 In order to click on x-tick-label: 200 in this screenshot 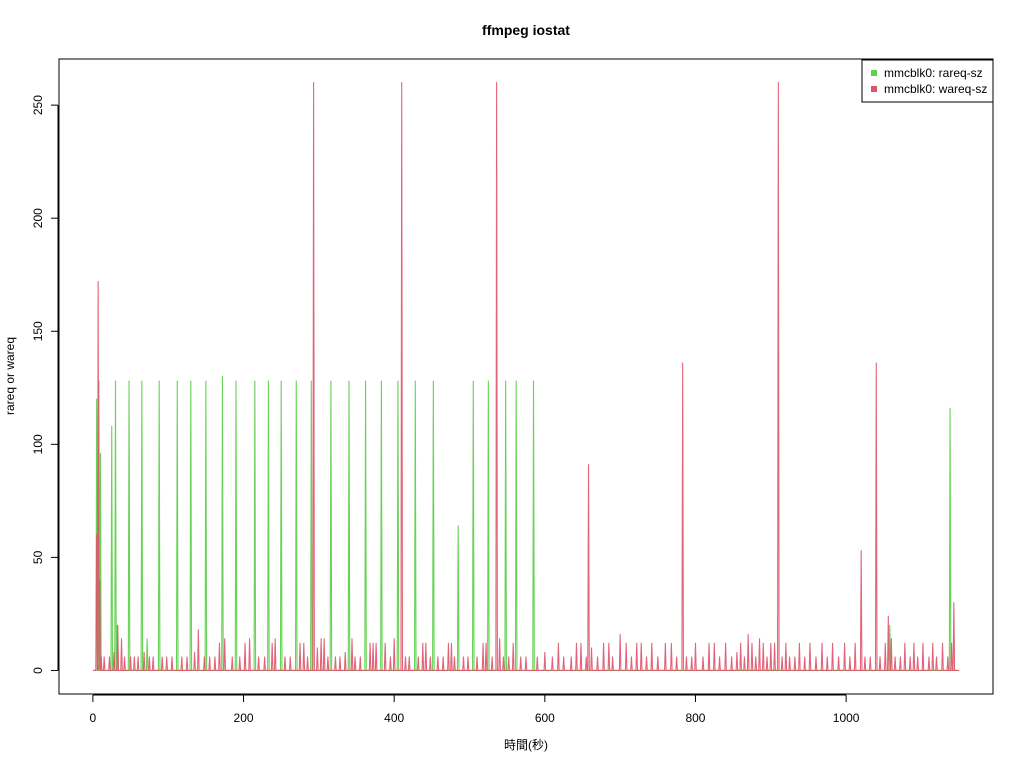, I will do `click(244, 718)`.